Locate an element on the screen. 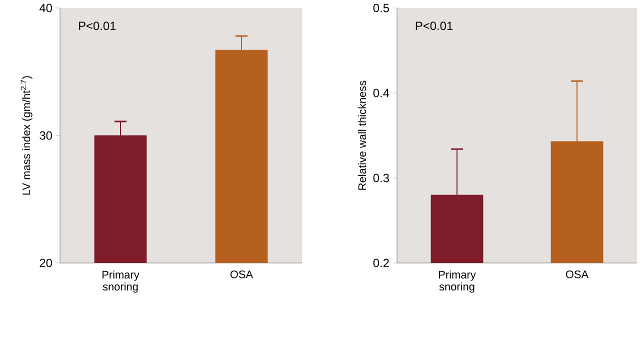  y-tick-label: 20 is located at coordinates (46, 263).